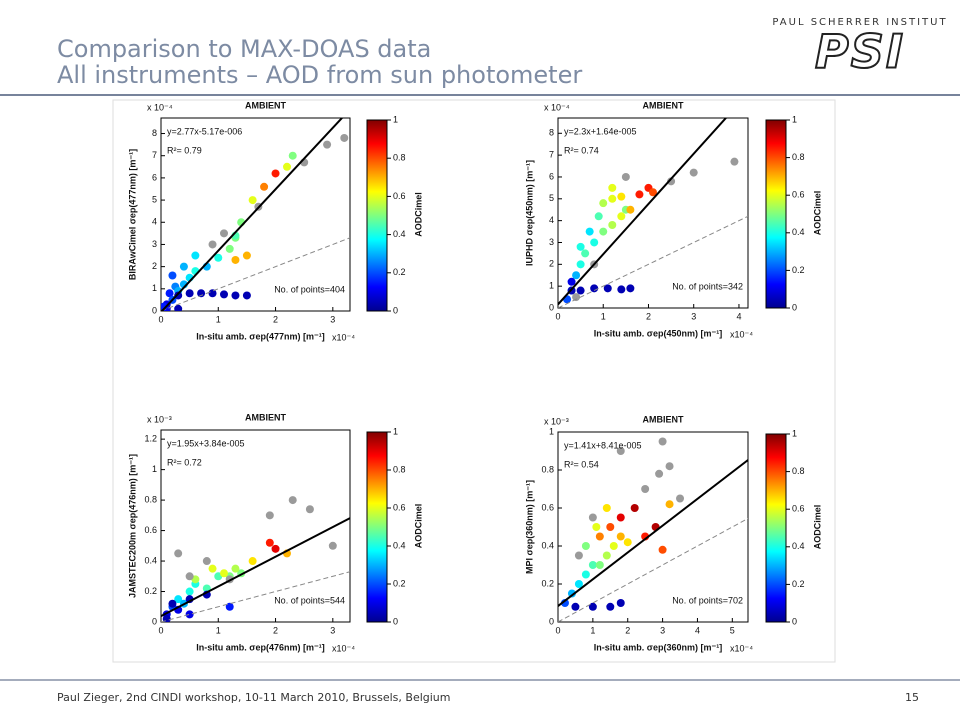 This screenshot has height=720, width=960. I want to click on x-label: In-situ amb. σep(476nm) [m⁻¹], so click(260, 647).